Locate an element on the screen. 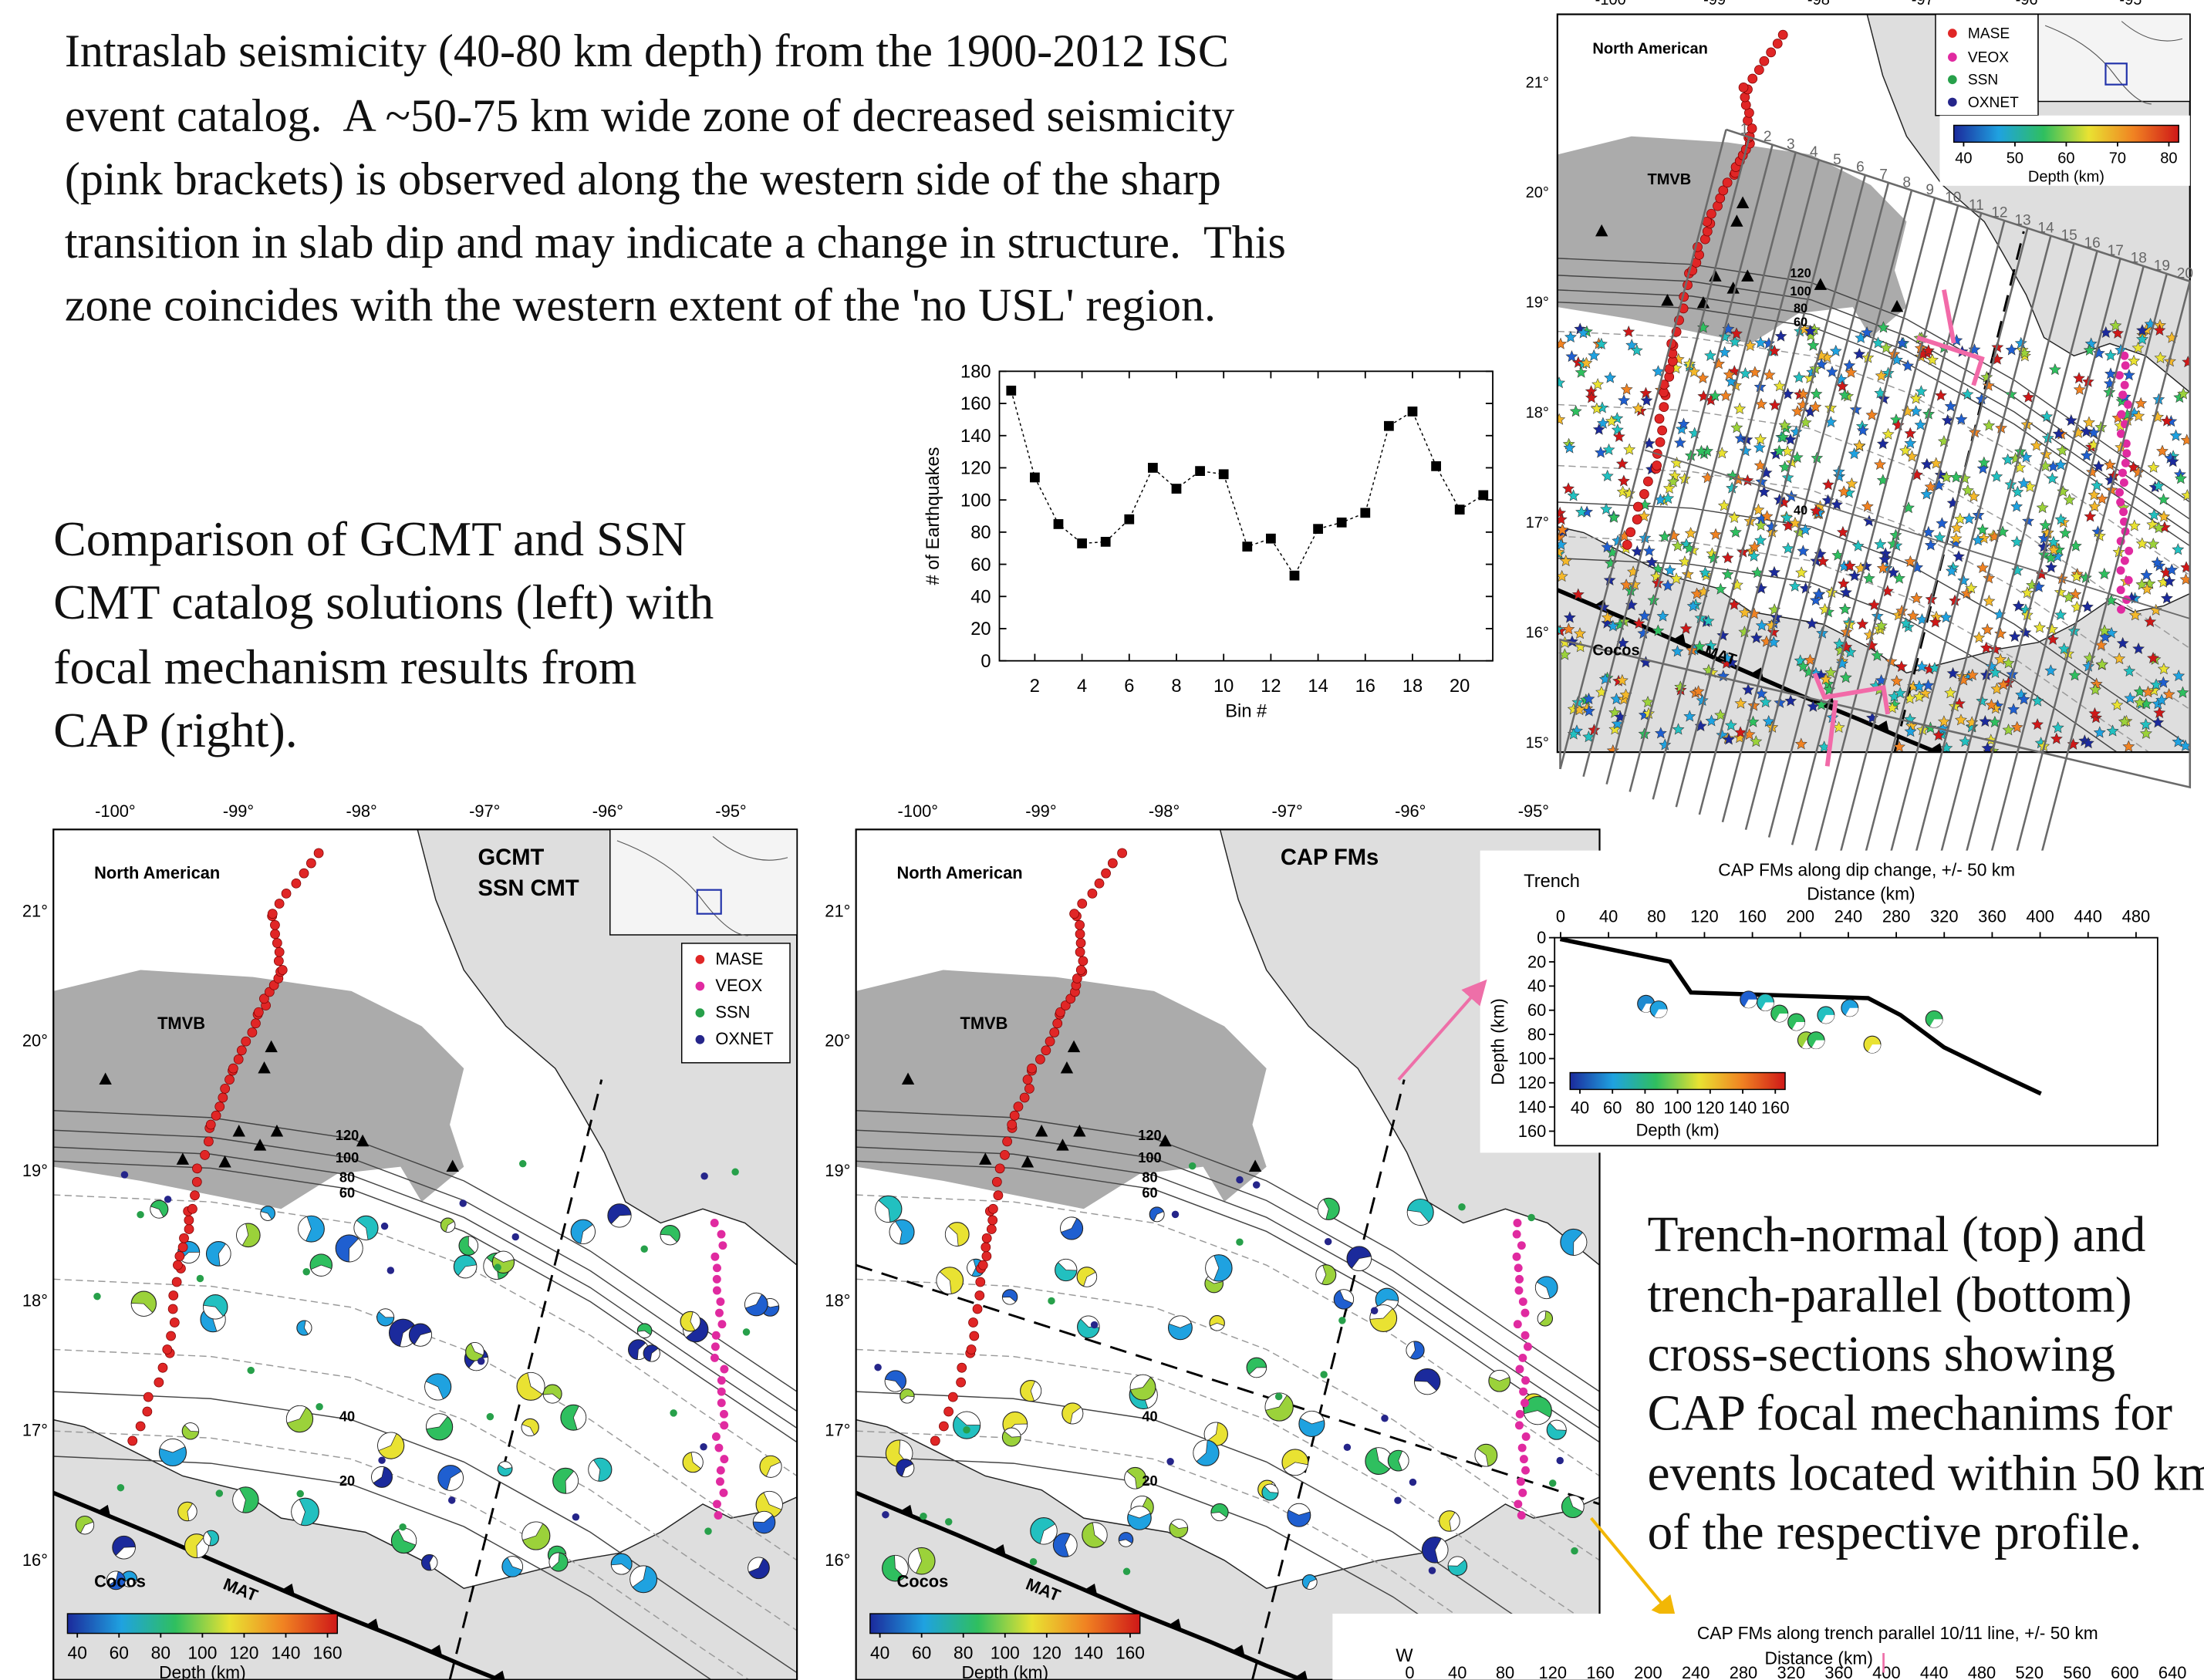 This screenshot has height=1680, width=2204. bin-label: 17 is located at coordinates (2116, 251).